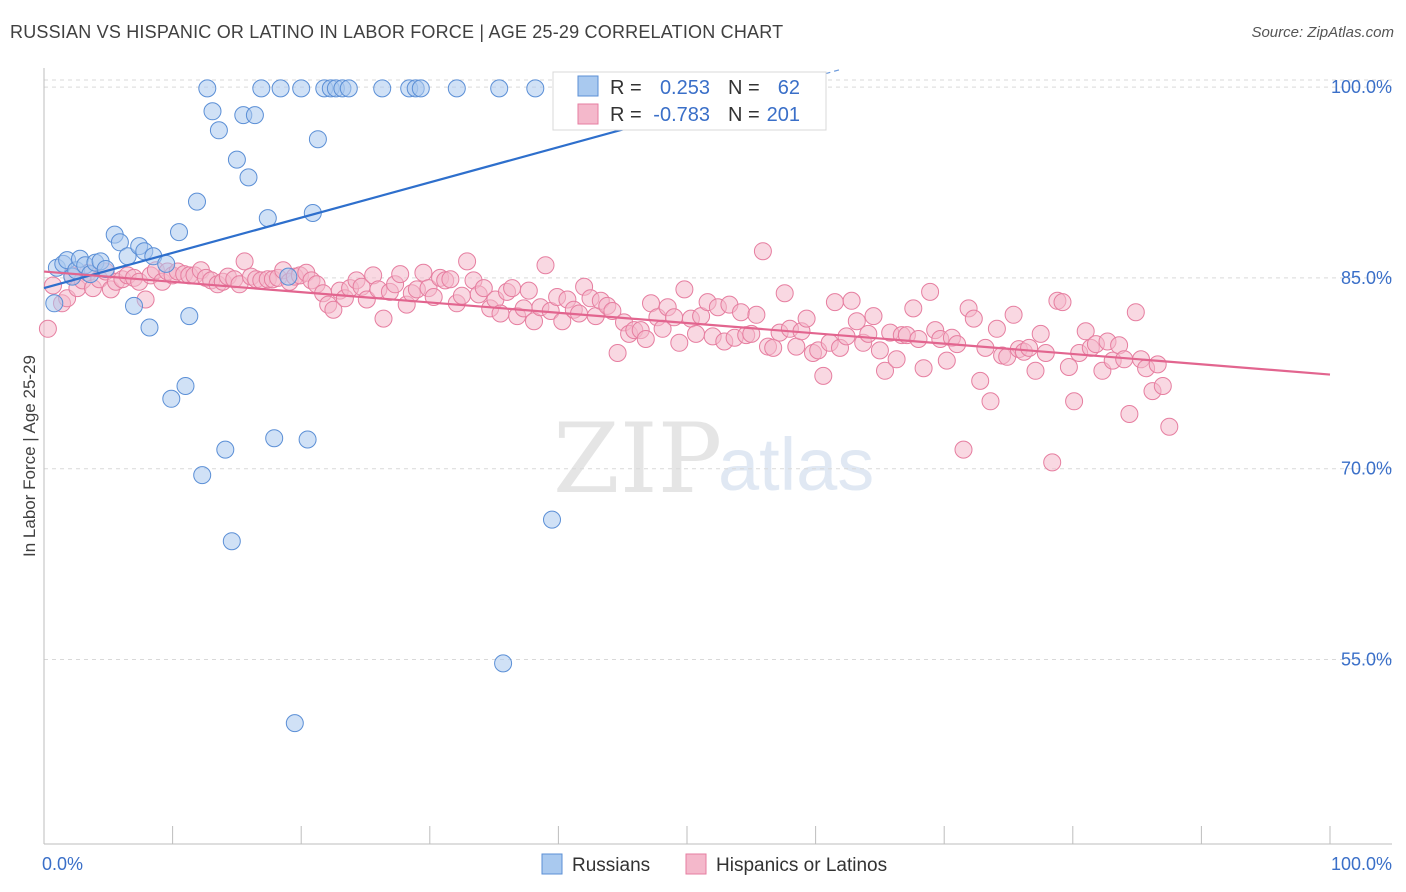  What do you see at coordinates (29, 456) in the screenshot?
I see `y-axis-title: In Labor Force | Age 25-29` at bounding box center [29, 456].